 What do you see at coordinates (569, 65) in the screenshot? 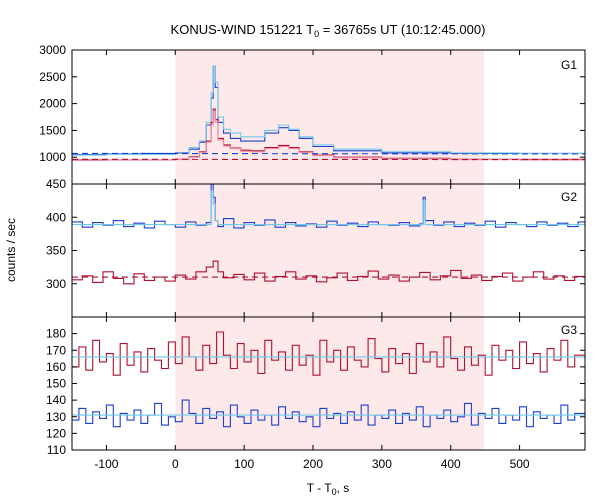
I see `panel-label-g1: G1` at bounding box center [569, 65].